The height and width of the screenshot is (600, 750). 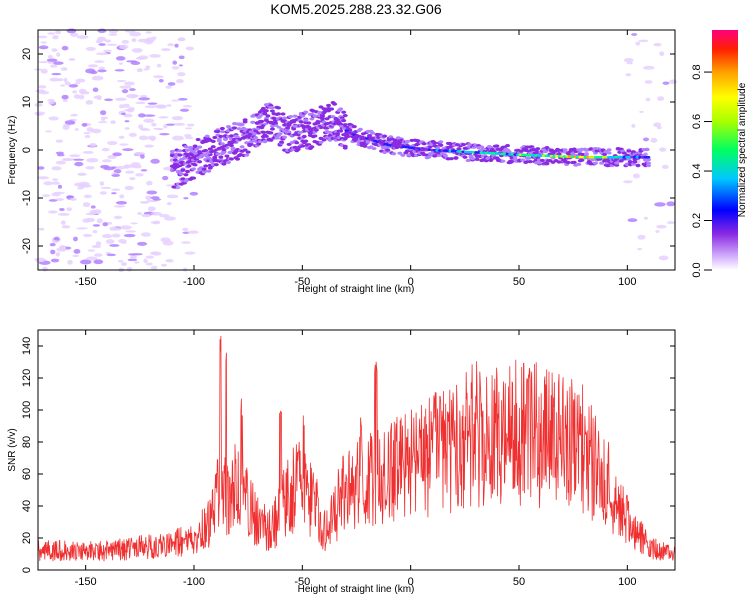 What do you see at coordinates (701, 171) in the screenshot?
I see `colorbar-ticks: 0.0 0.2 0.4 0.6 0.8` at bounding box center [701, 171].